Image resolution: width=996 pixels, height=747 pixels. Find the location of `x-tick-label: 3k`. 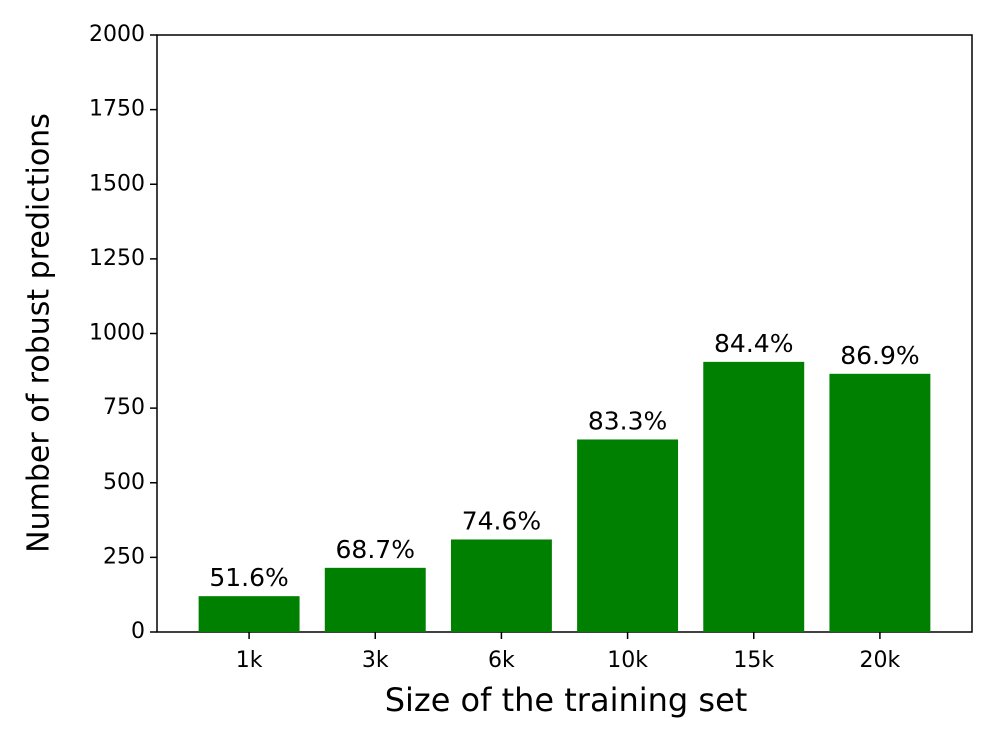

x-tick-label: 3k is located at coordinates (375, 660).